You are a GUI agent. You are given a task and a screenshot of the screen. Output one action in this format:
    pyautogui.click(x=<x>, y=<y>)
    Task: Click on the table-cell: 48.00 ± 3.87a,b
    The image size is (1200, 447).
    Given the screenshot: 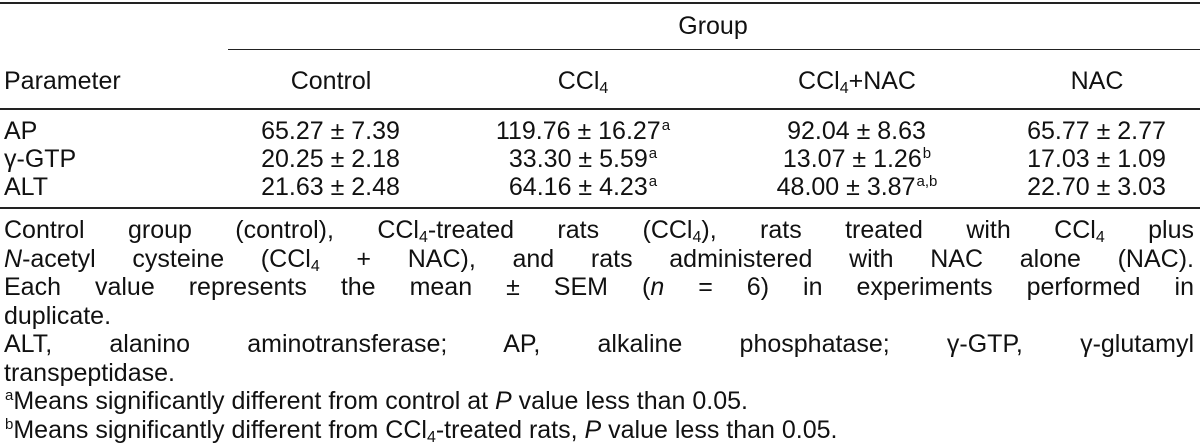 What is the action you would take?
    pyautogui.click(x=857, y=187)
    